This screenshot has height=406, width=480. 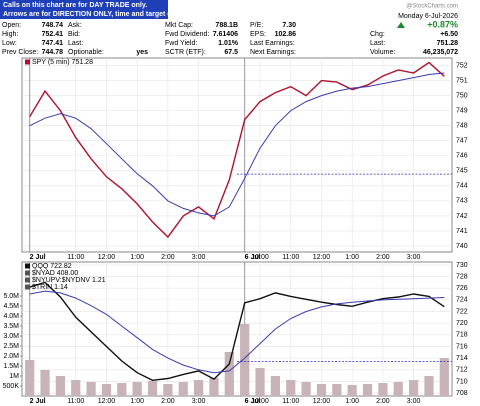 I want to click on field-label: Mkt Cap:, so click(x=179, y=25).